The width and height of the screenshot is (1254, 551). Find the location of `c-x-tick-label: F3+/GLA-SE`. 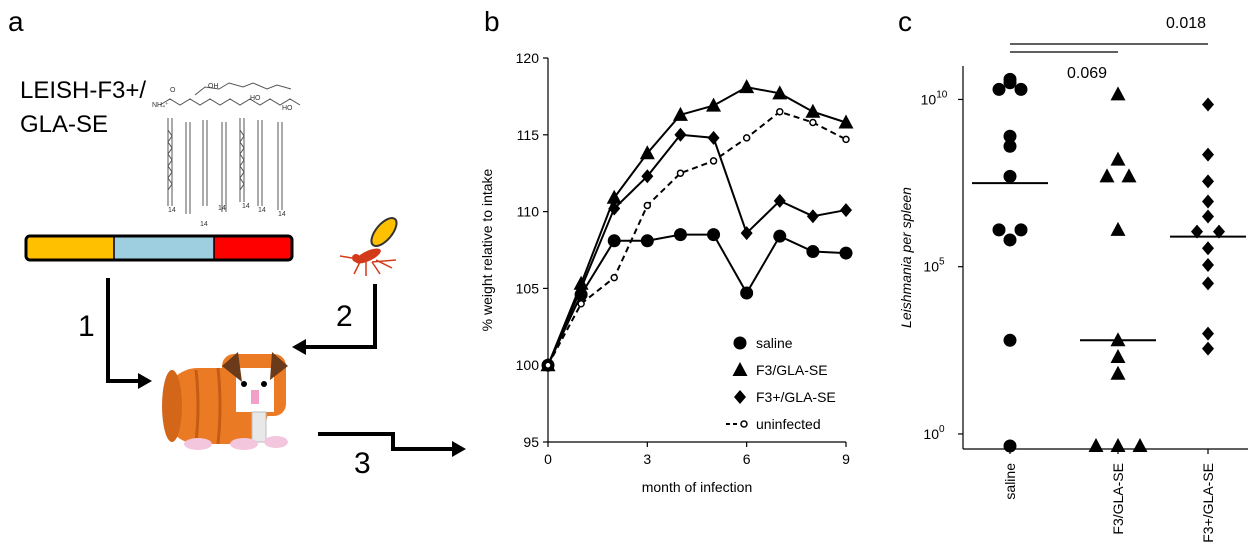

c-x-tick-label: F3+/GLA-SE is located at coordinates (1208, 503).